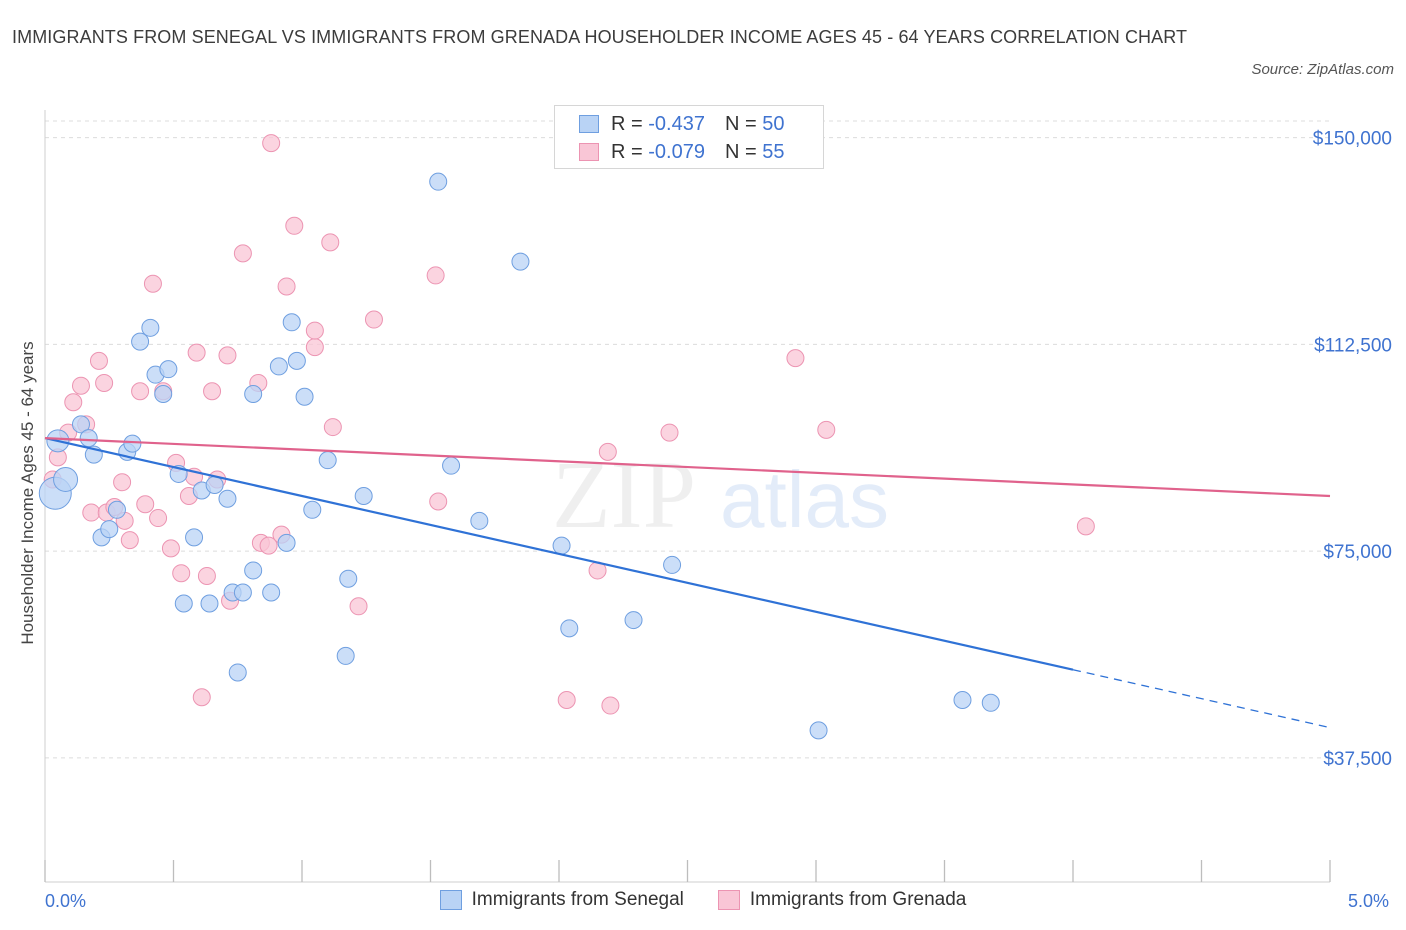 The image size is (1406, 930). What do you see at coordinates (689, 137) in the screenshot?
I see `stats-legend: R = -0.437 N = 50 R = -0.079 N = 55` at bounding box center [689, 137].